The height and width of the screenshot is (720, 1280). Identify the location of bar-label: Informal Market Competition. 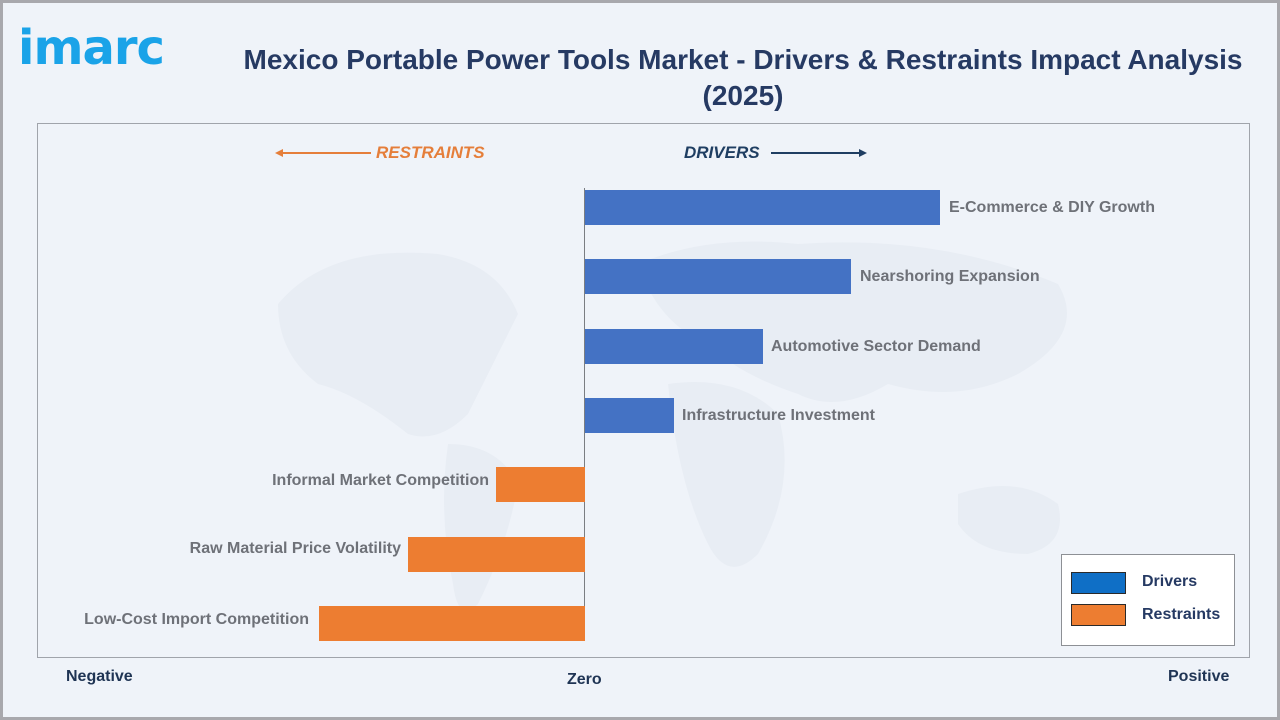
(380, 480).